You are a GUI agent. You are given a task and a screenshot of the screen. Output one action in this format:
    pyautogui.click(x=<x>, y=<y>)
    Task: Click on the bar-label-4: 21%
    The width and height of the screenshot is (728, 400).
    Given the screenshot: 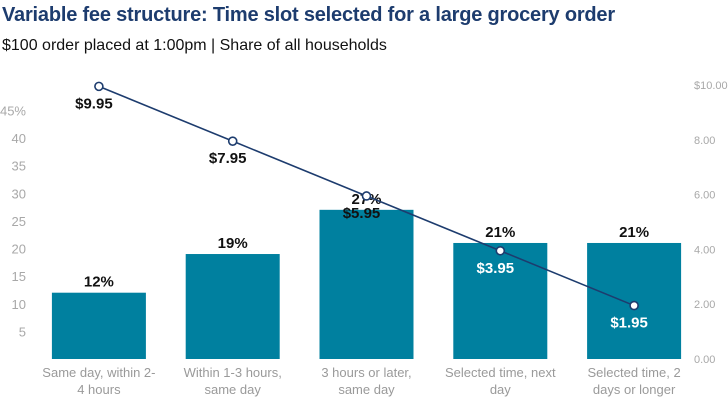 What is the action you would take?
    pyautogui.click(x=500, y=232)
    